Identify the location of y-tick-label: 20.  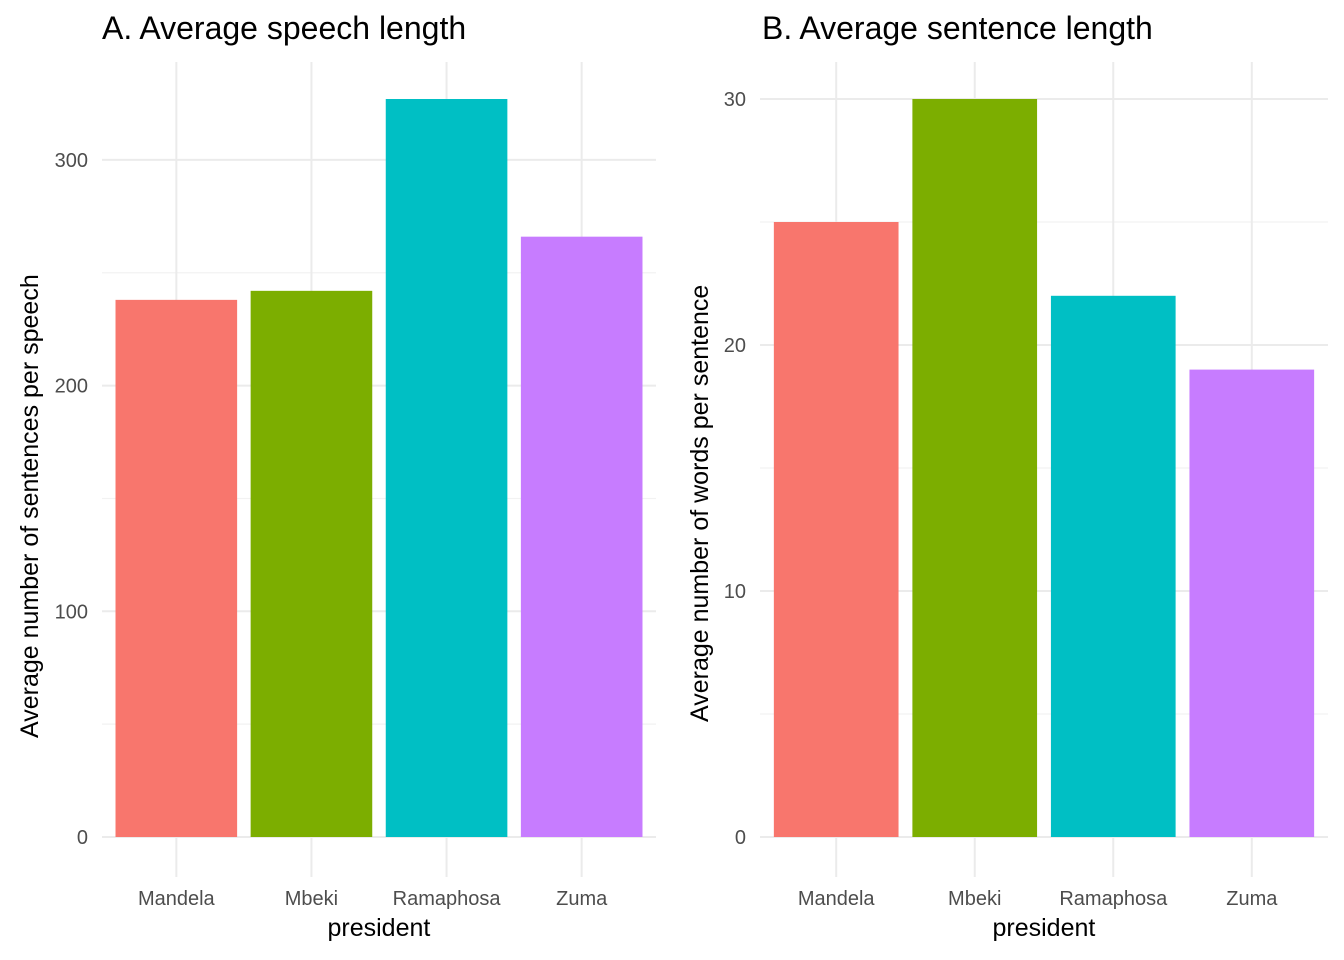
(735, 346).